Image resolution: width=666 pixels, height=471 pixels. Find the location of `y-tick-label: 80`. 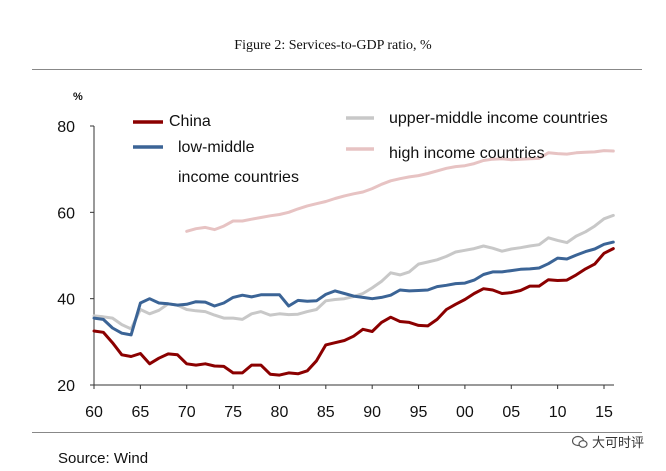

y-tick-label: 80 is located at coordinates (66, 127).